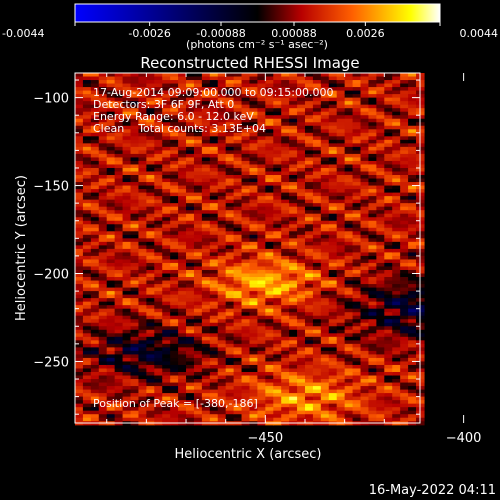  Describe the element at coordinates (51, 187) in the screenshot. I see `y-axis-tick-label: −150` at that location.